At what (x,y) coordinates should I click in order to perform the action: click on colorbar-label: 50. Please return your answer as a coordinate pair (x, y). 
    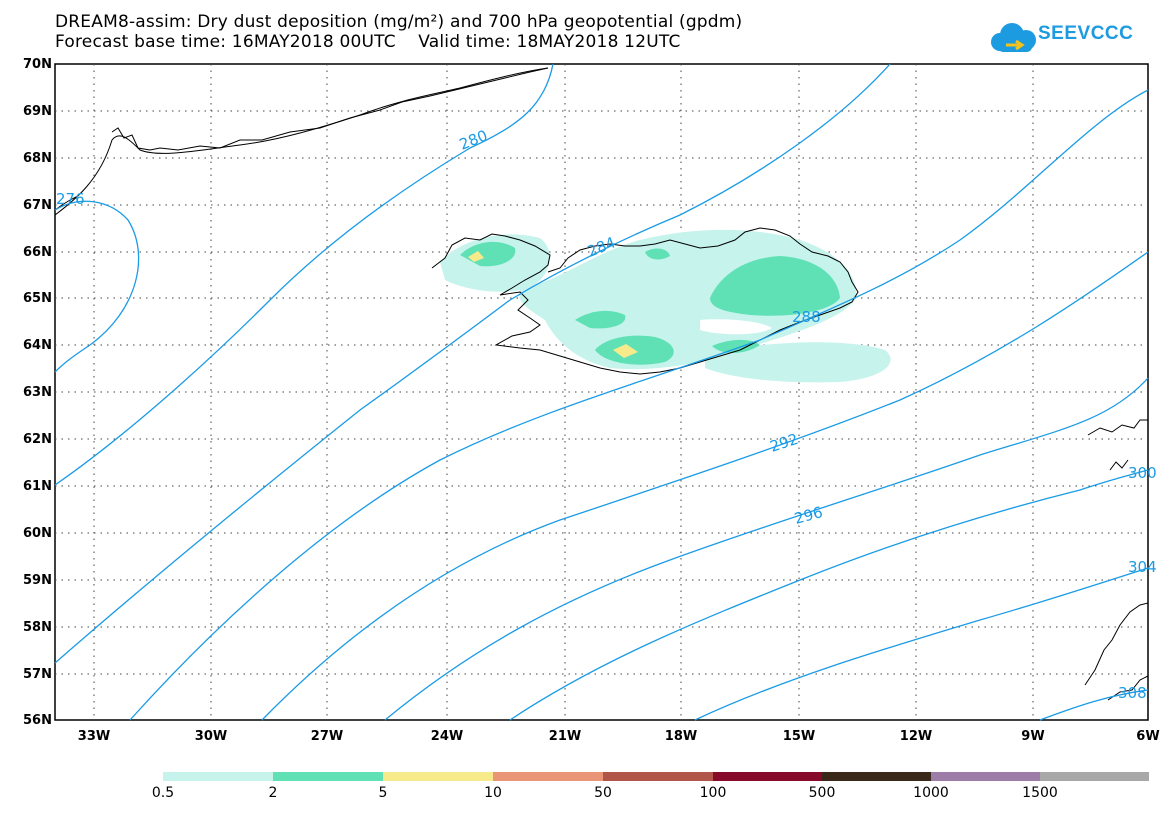
    Looking at the image, I should click on (603, 793).